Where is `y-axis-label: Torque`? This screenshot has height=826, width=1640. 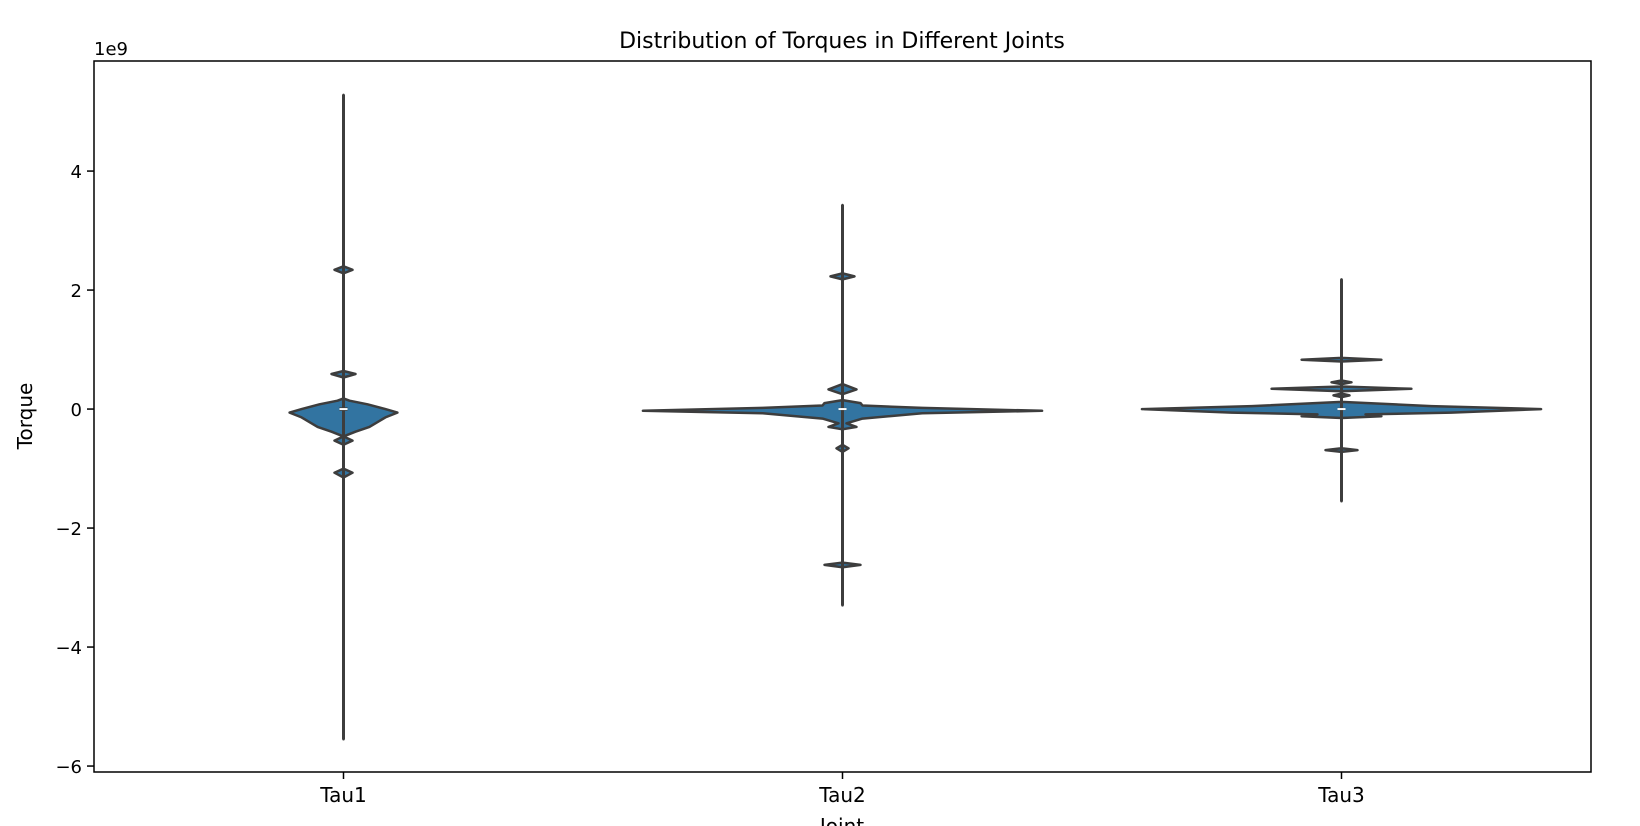
y-axis-label: Torque is located at coordinates (25, 417).